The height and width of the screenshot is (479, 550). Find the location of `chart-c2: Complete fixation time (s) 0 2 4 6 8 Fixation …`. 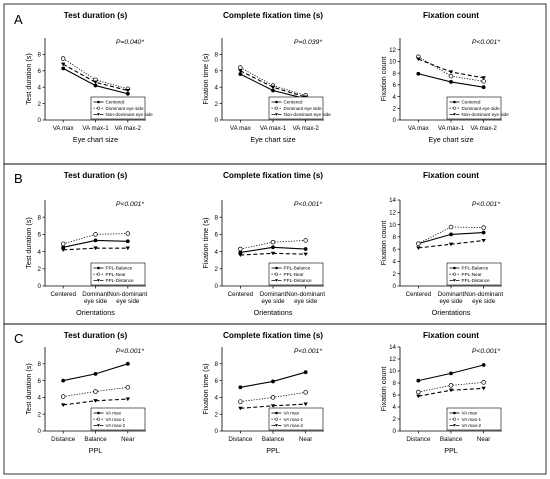

chart-c2: Complete fixation time (s) 0 2 4 6 8 Fixation … is located at coordinates (262, 393).